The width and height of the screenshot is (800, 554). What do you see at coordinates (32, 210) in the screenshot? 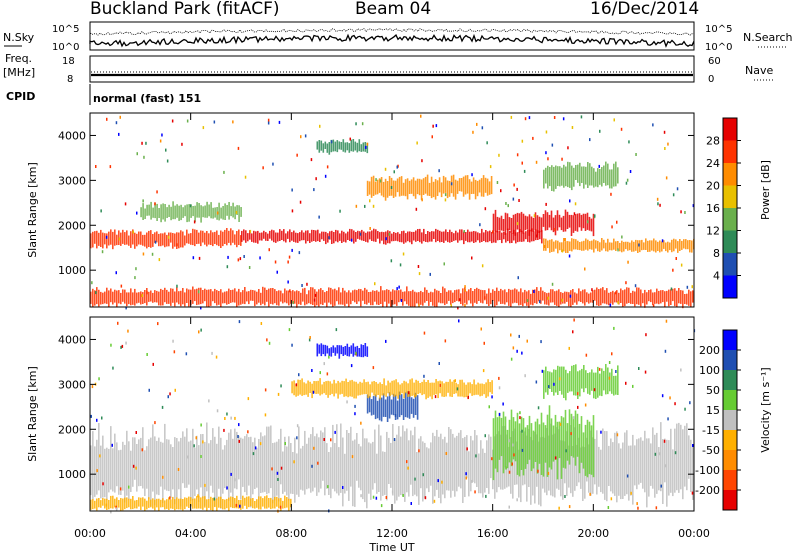
I see `power-y-label: Slant Range [km]` at bounding box center [32, 210].